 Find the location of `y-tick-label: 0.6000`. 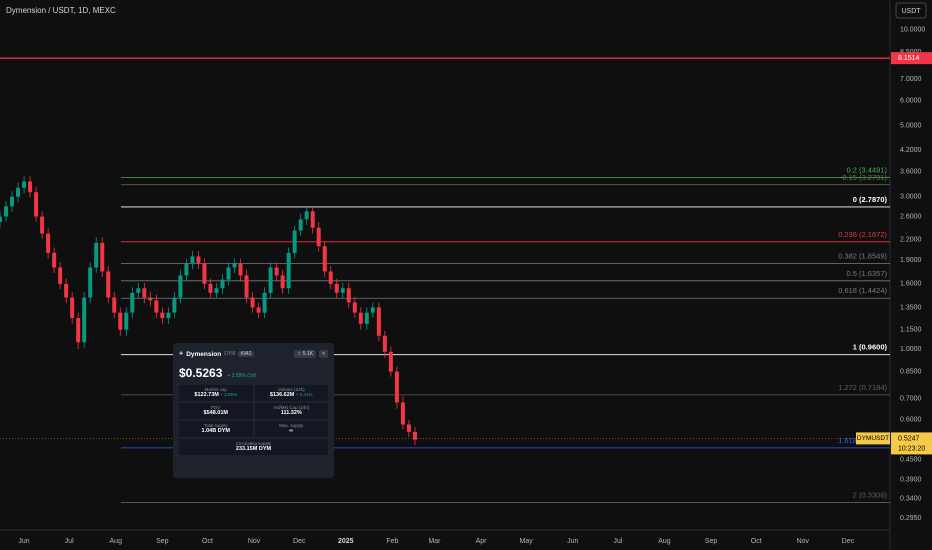

y-tick-label: 0.6000 is located at coordinates (911, 420).